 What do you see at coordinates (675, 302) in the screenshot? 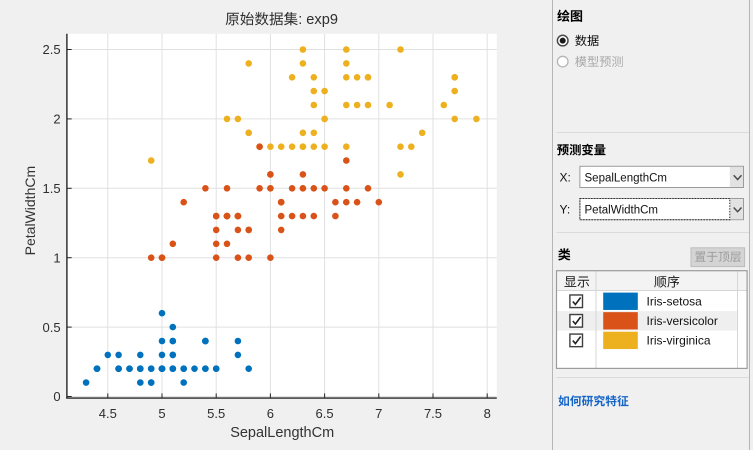
I see `svg-text: Iris-setosa` at bounding box center [675, 302].